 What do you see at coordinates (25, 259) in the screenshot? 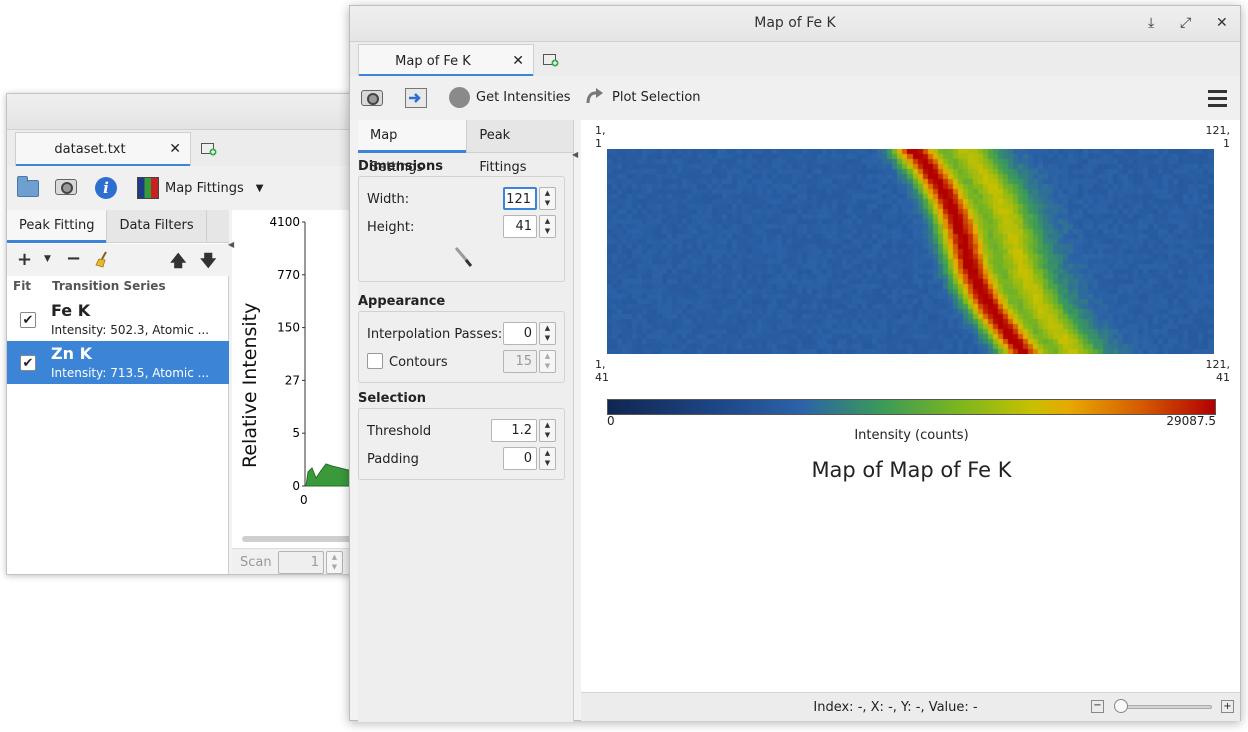
I see `add-icon: +` at bounding box center [25, 259].